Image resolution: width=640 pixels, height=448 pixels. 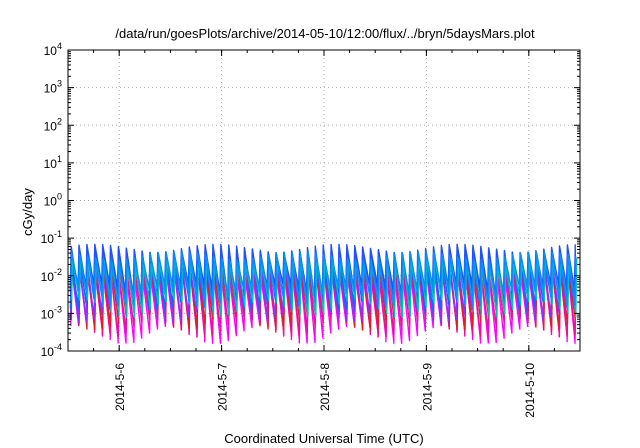 What do you see at coordinates (223, 387) in the screenshot?
I see `x-tick-label: 2014-5-7` at bounding box center [223, 387].